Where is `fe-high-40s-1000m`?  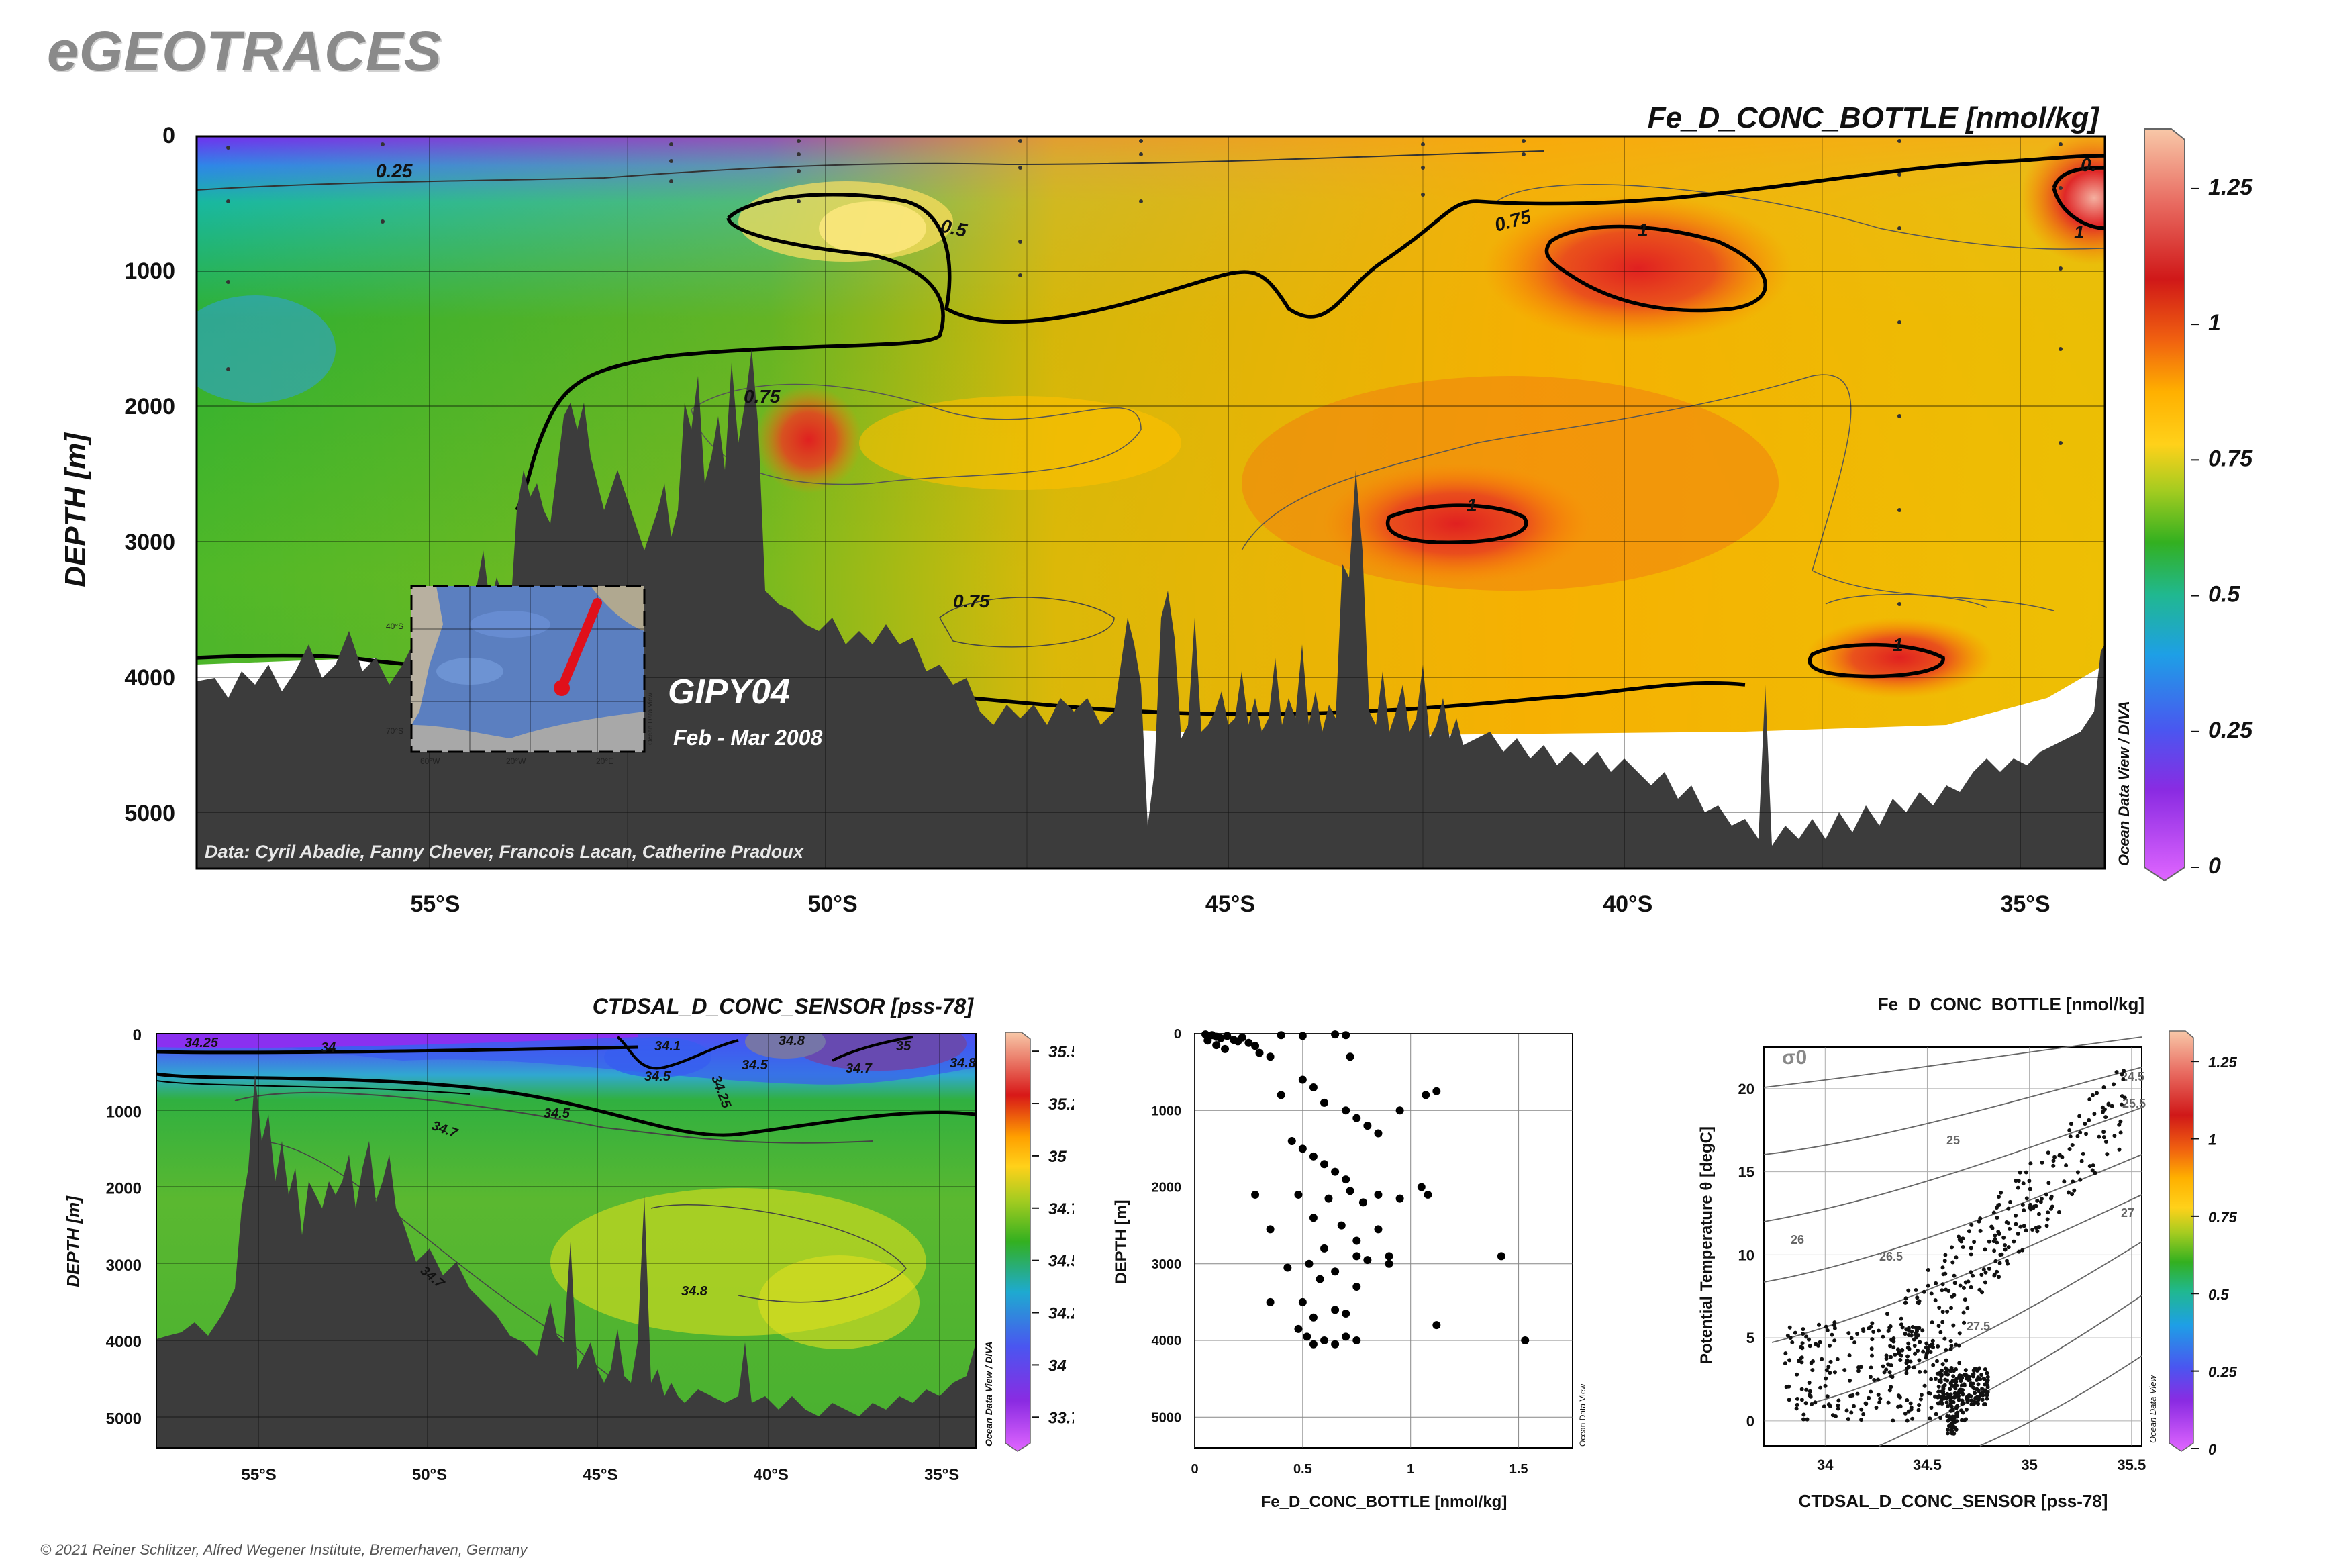
fe-high-40s-1000m is located at coordinates (1637, 269).